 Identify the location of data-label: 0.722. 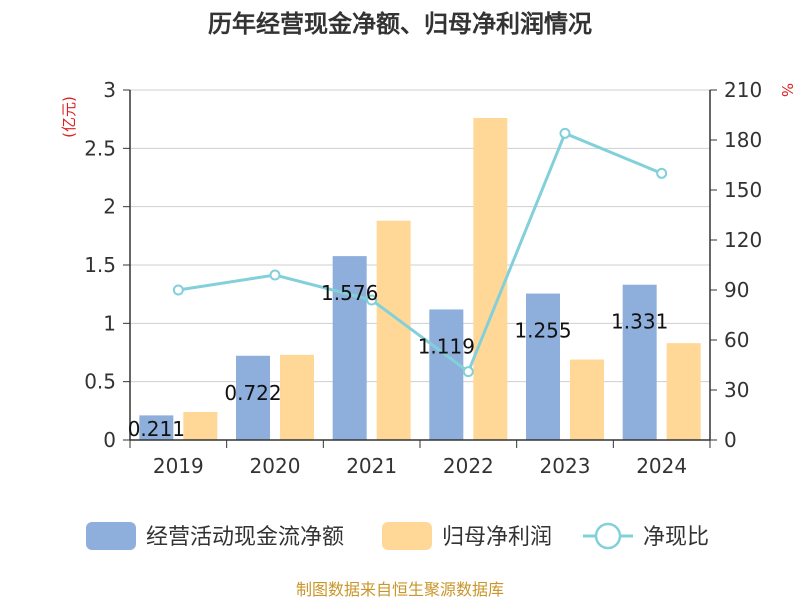
(252, 393).